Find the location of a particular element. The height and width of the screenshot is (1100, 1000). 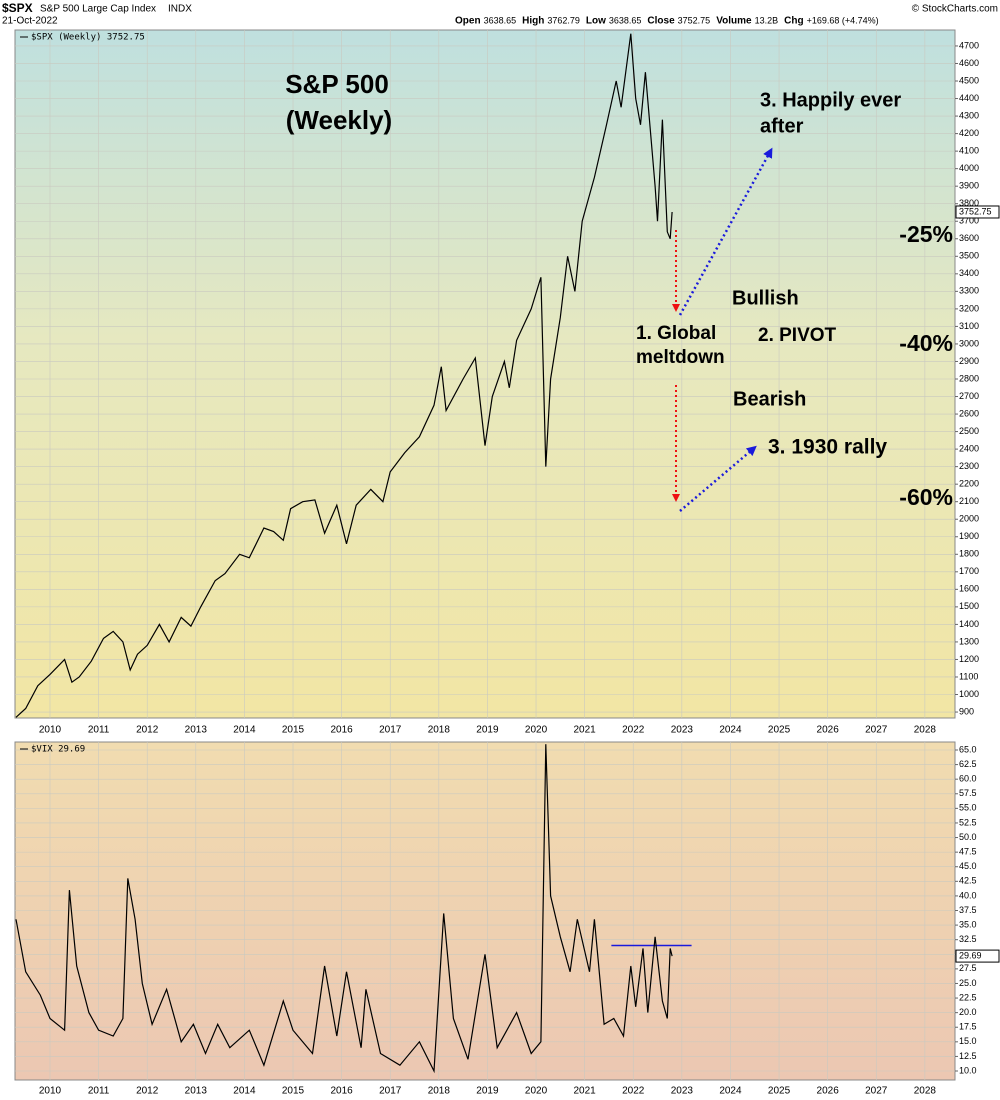

x-tick-label: 2026 is located at coordinates (828, 730).